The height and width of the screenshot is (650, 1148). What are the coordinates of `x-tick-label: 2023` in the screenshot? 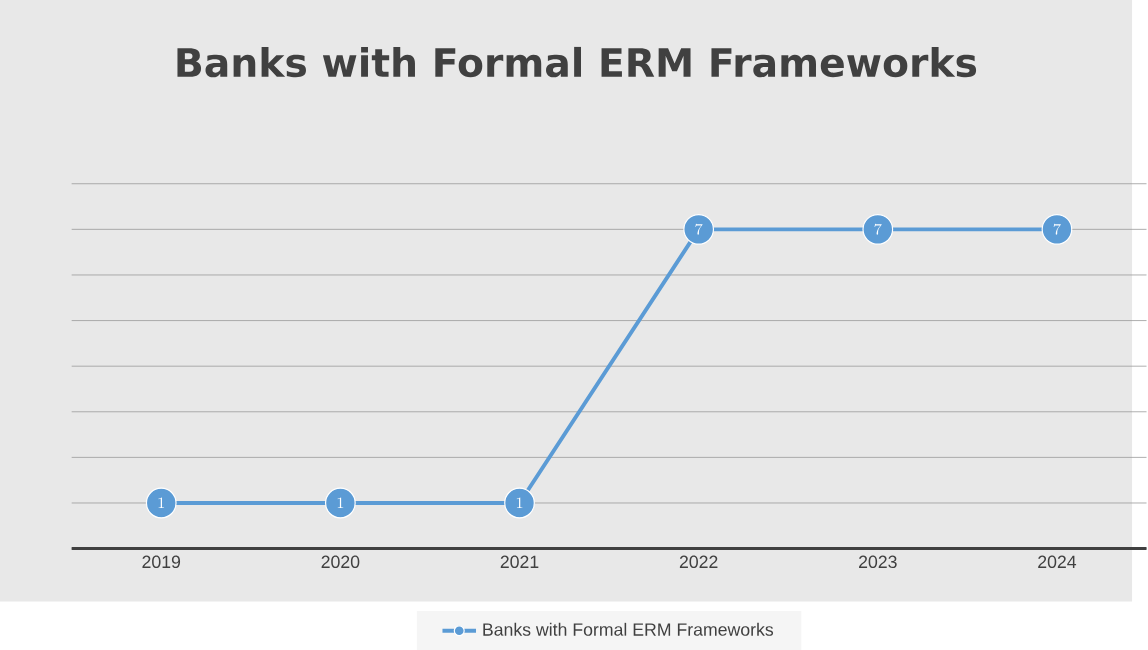 It's located at (878, 561).